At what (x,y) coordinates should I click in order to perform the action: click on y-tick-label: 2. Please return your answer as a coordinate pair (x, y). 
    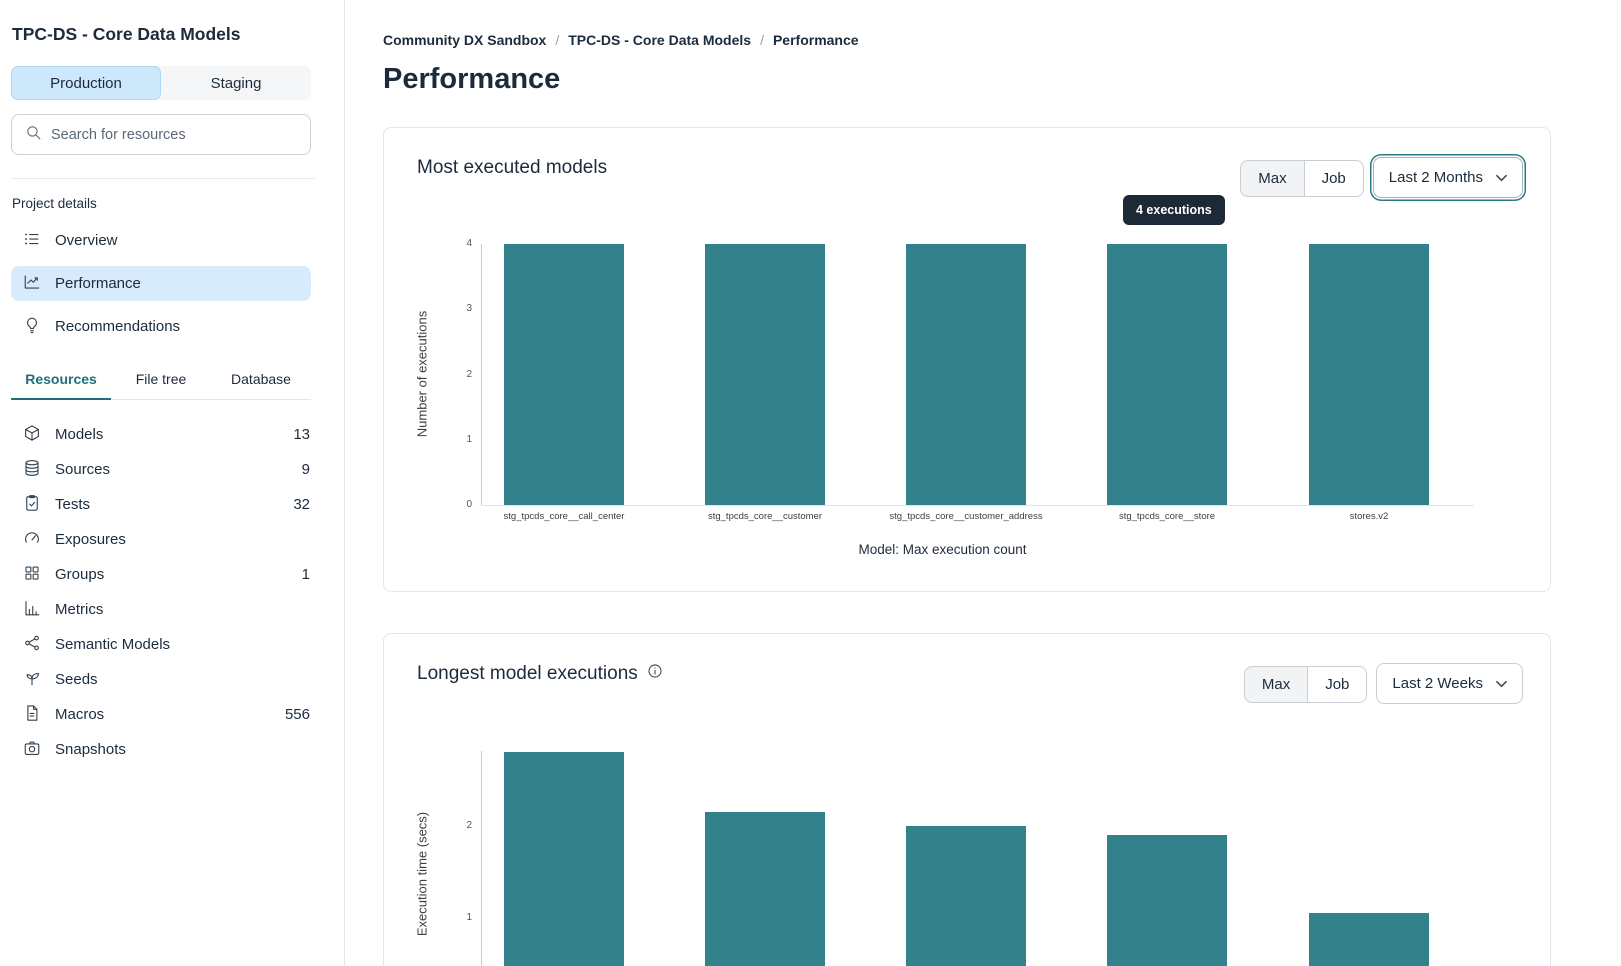
    Looking at the image, I should click on (469, 825).